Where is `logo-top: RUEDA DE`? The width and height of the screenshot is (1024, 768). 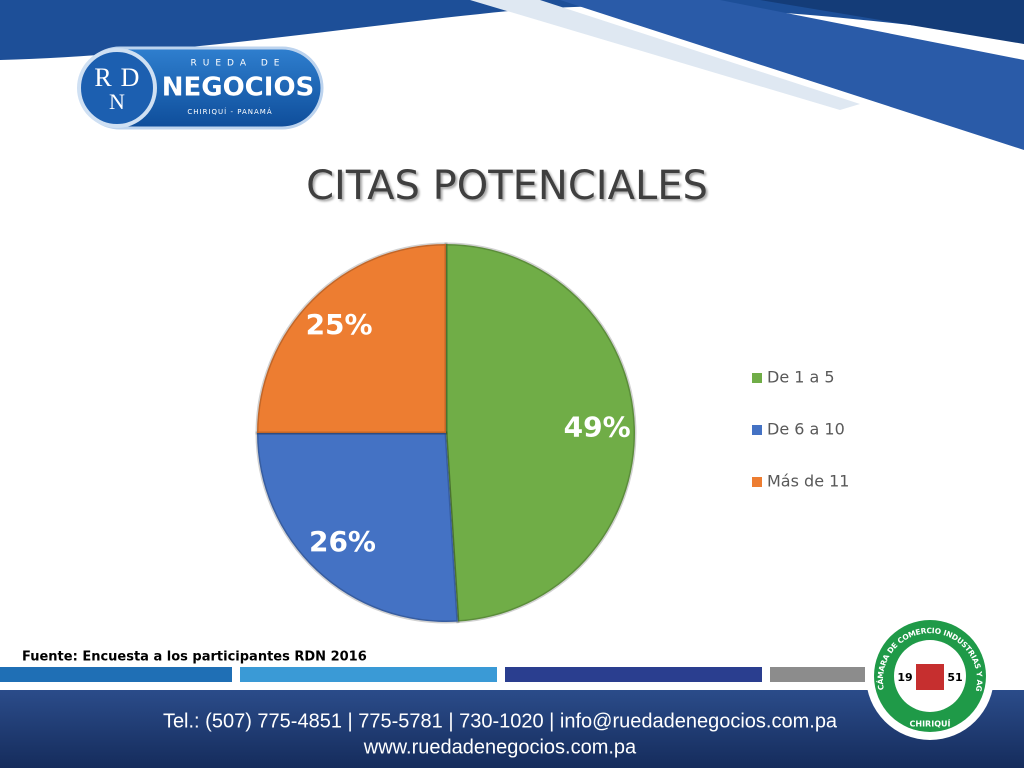
logo-top: RUEDA DE is located at coordinates (238, 64).